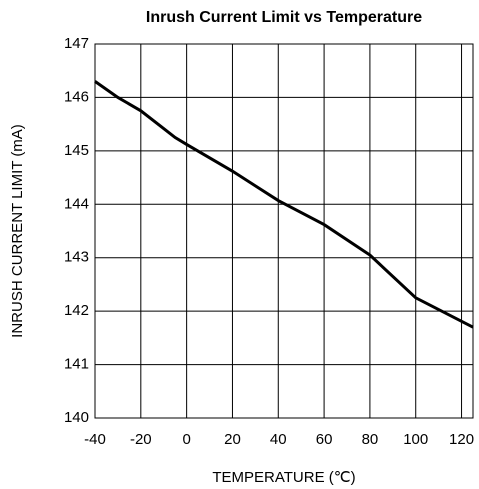  I want to click on y-tick-label: 145, so click(76, 150).